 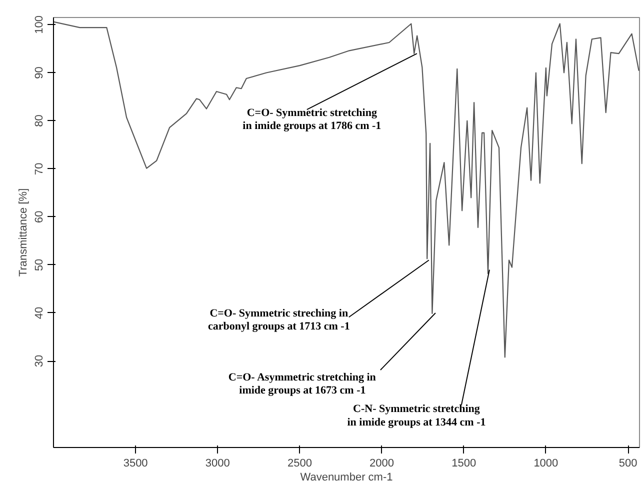 I want to click on y-tick-label: 30, so click(x=40, y=361).